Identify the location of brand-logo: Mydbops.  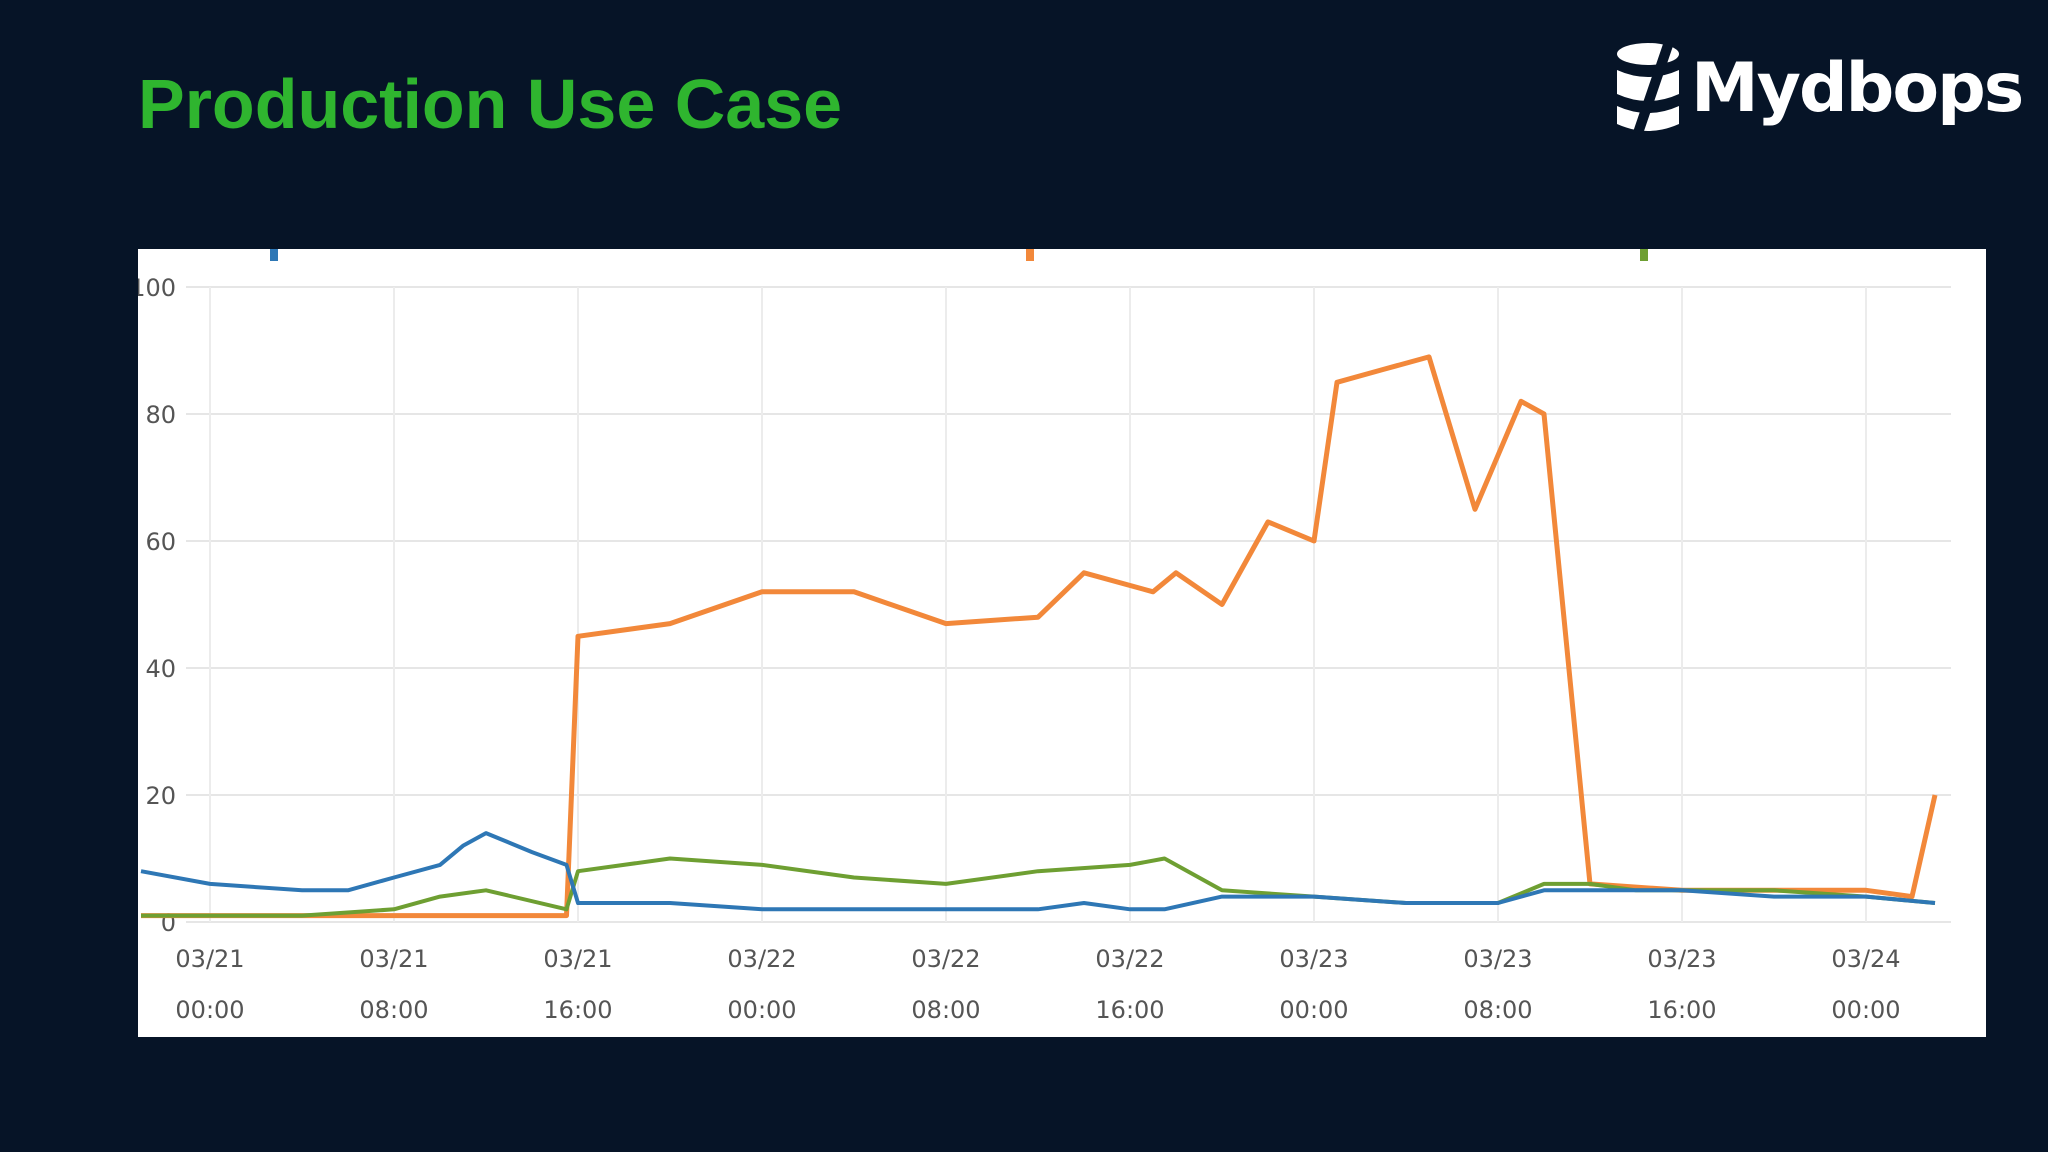
(1819, 88).